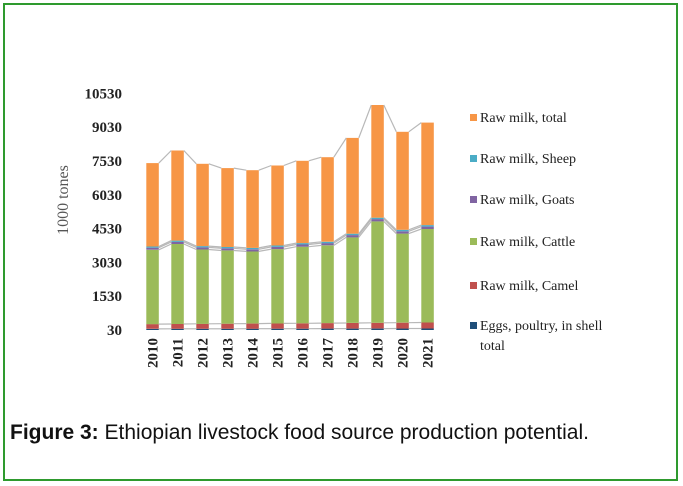 This screenshot has width=683, height=486. I want to click on y-tick-label: 4530, so click(107, 230).